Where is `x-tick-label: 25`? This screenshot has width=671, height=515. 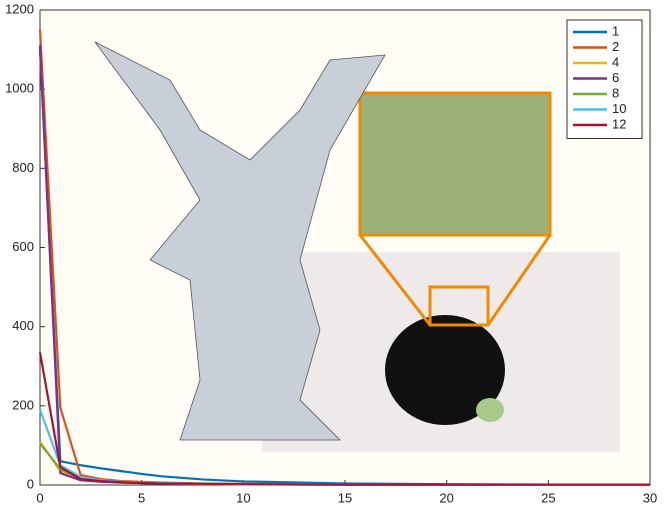 x-tick-label: 25 is located at coordinates (548, 497).